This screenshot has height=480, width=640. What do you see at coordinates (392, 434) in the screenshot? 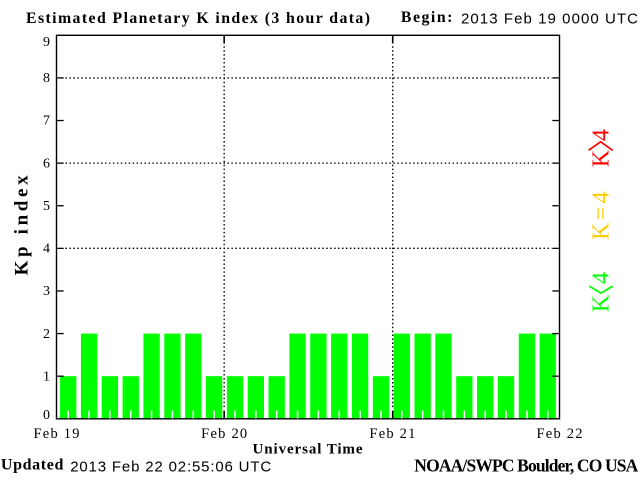
I see `svg-text: Feb 21` at bounding box center [392, 434].